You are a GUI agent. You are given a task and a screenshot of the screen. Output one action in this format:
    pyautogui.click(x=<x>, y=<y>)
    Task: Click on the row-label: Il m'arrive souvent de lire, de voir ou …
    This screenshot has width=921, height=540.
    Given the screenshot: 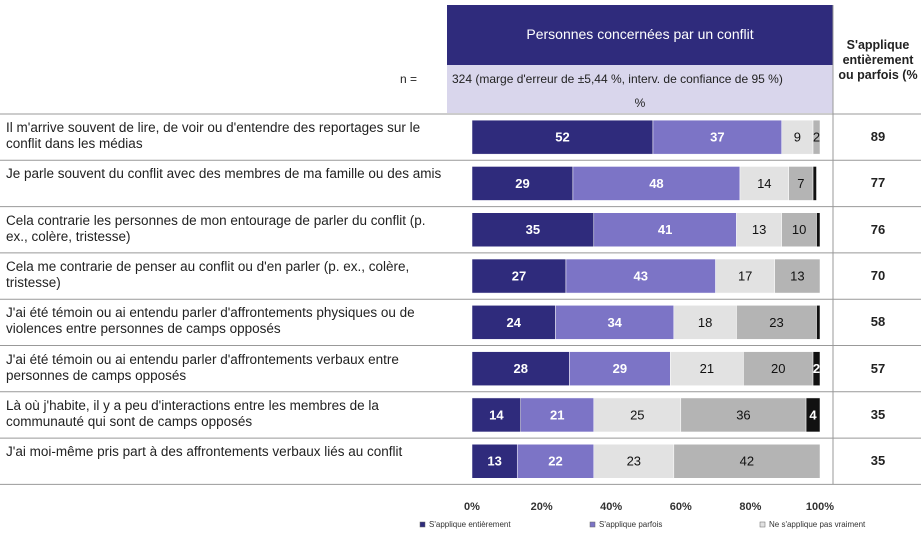 What is the action you would take?
    pyautogui.click(x=213, y=135)
    